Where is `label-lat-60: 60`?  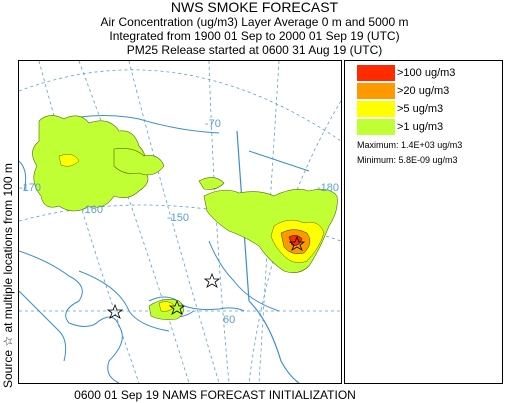
label-lat-60: 60 is located at coordinates (229, 320).